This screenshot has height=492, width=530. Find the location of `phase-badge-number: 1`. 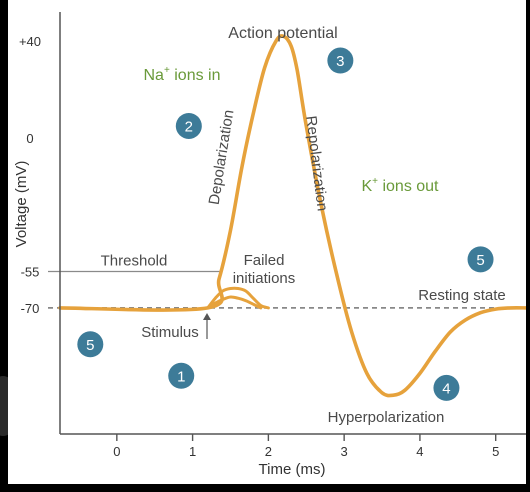

phase-badge-number: 1 is located at coordinates (181, 376).